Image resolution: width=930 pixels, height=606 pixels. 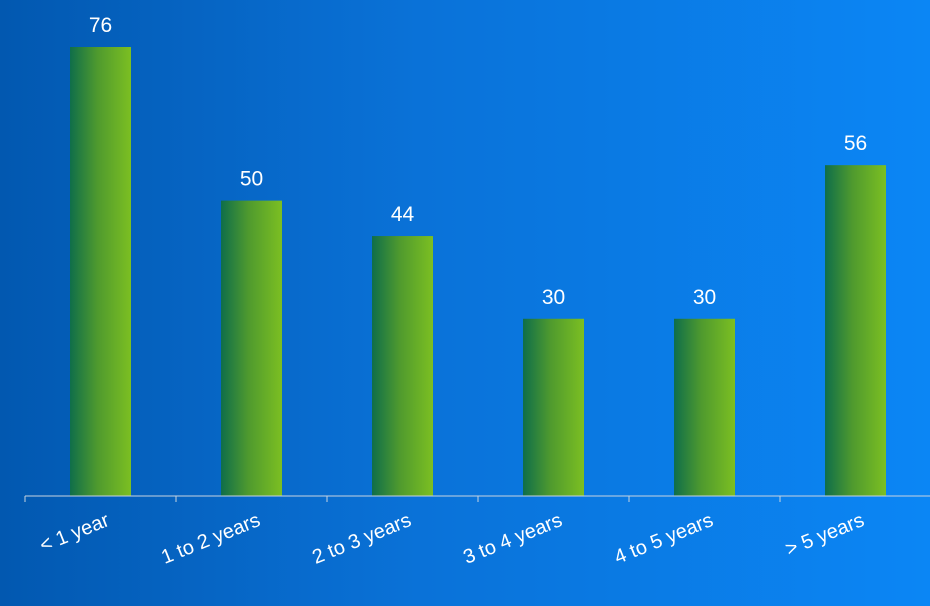 What do you see at coordinates (512, 539) in the screenshot?
I see `x-tick-label-3: 3 to 4 years` at bounding box center [512, 539].